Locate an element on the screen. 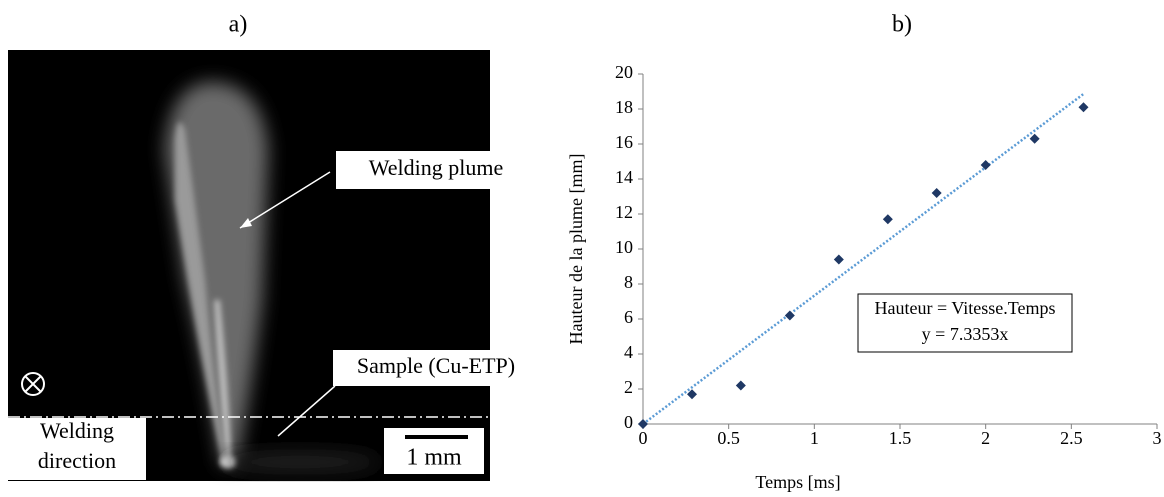  direction-label: direction is located at coordinates (77, 460).